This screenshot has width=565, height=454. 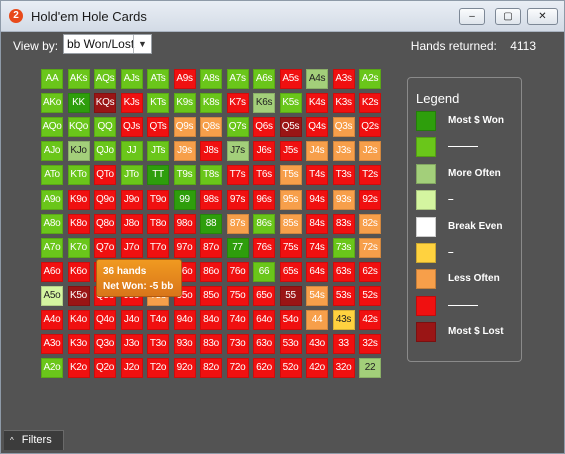 What do you see at coordinates (370, 199) in the screenshot?
I see `hand-cell: 92s` at bounding box center [370, 199].